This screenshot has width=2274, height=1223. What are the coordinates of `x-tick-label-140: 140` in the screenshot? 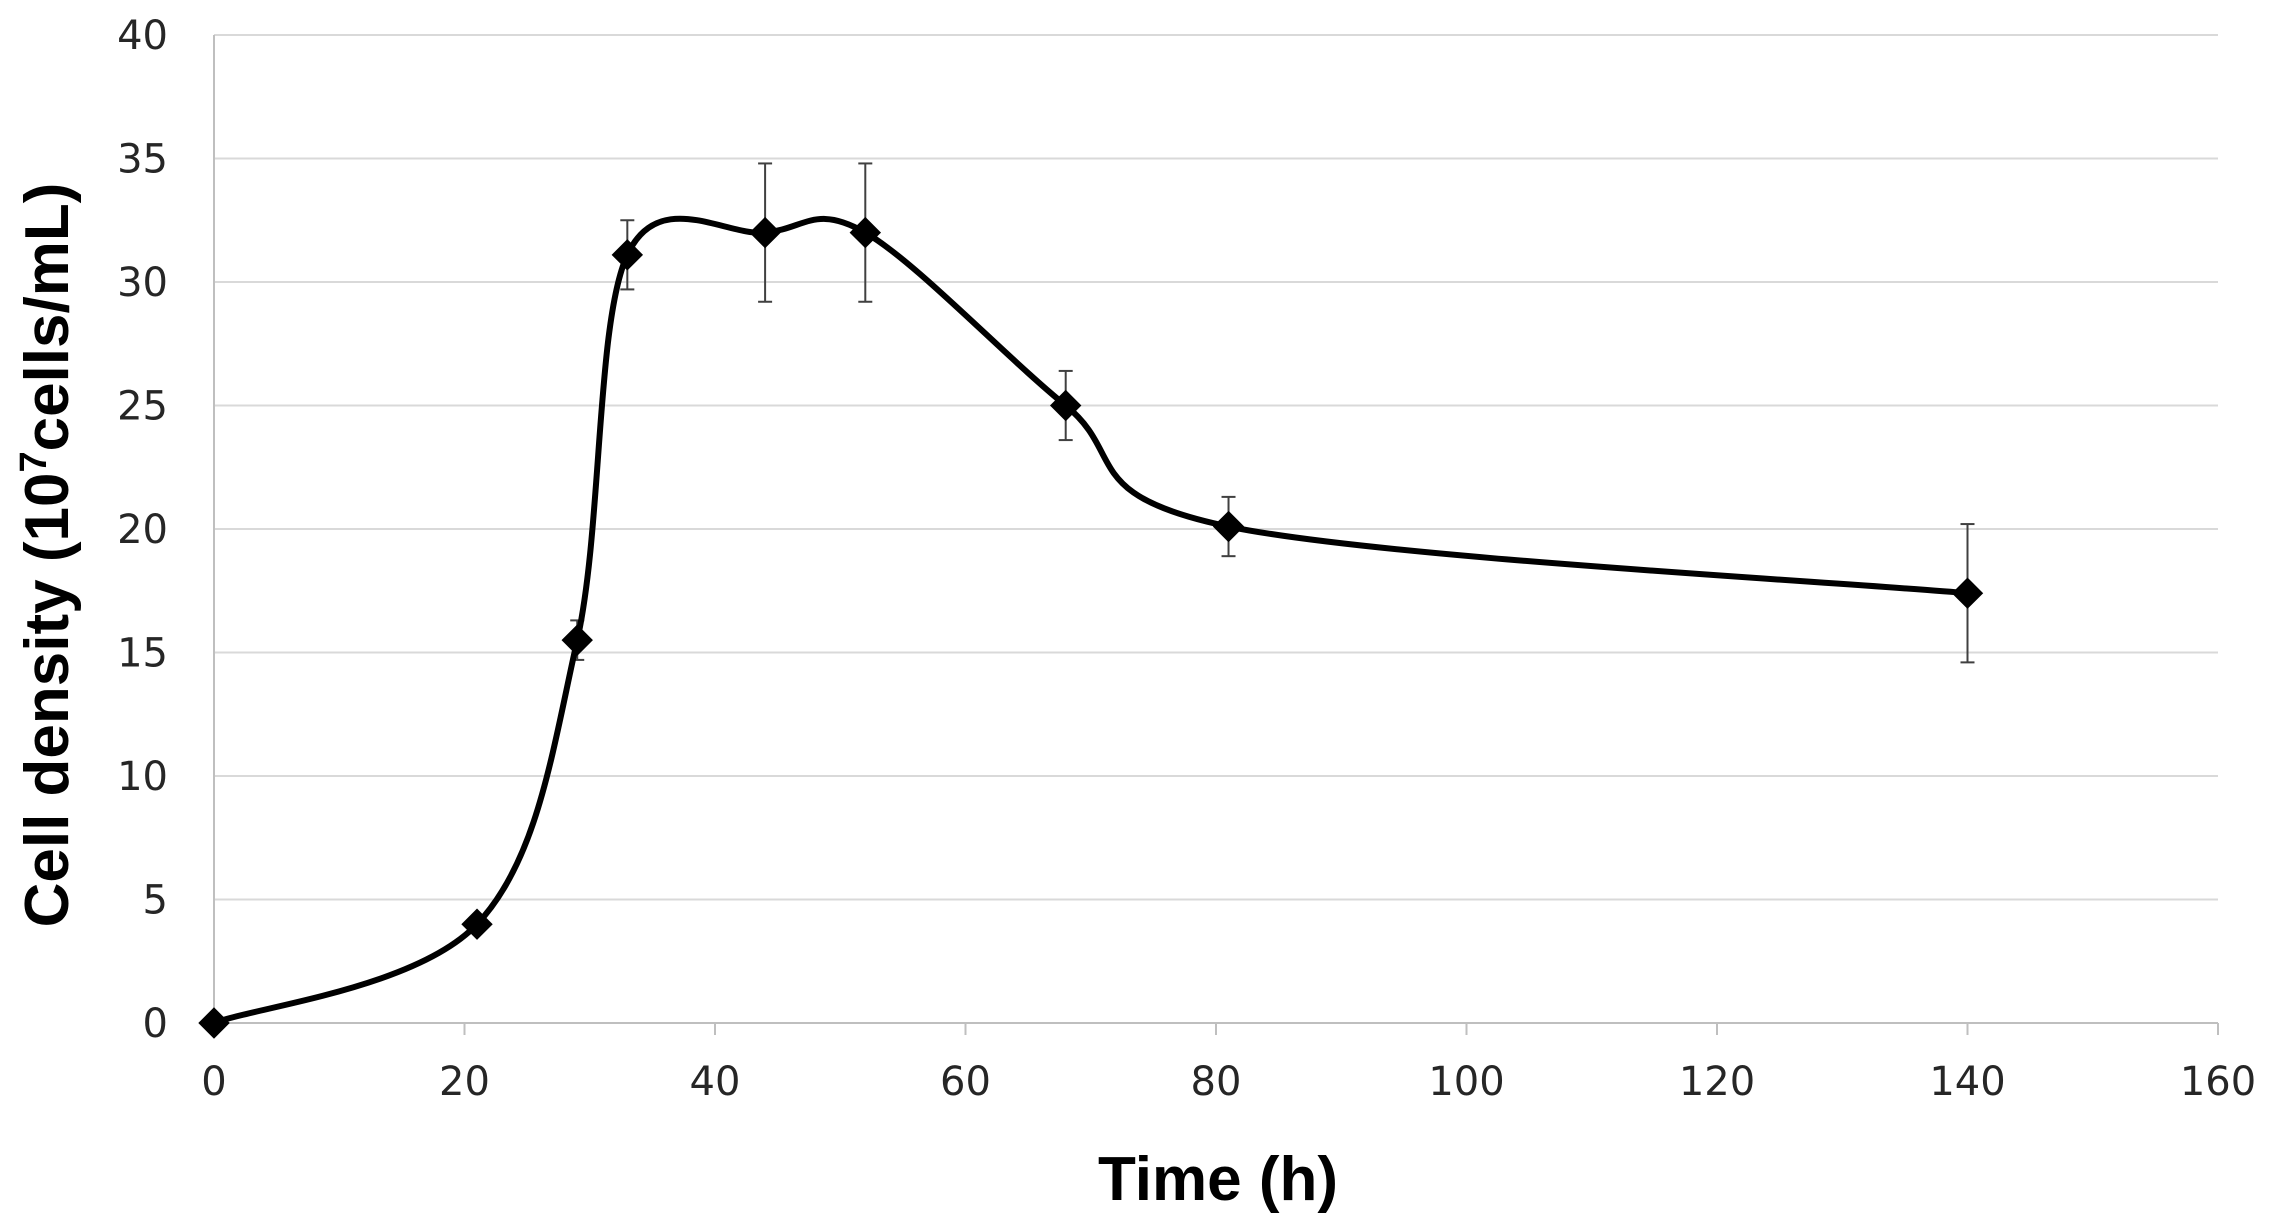 It's located at (1967, 1082).